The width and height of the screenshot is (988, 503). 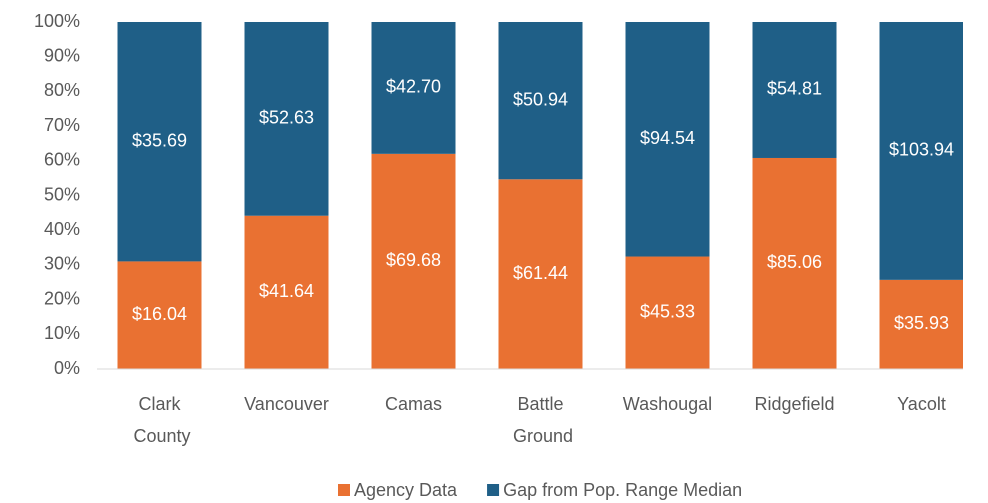 I want to click on x-tick-label: Battle Ground, so click(x=540, y=420).